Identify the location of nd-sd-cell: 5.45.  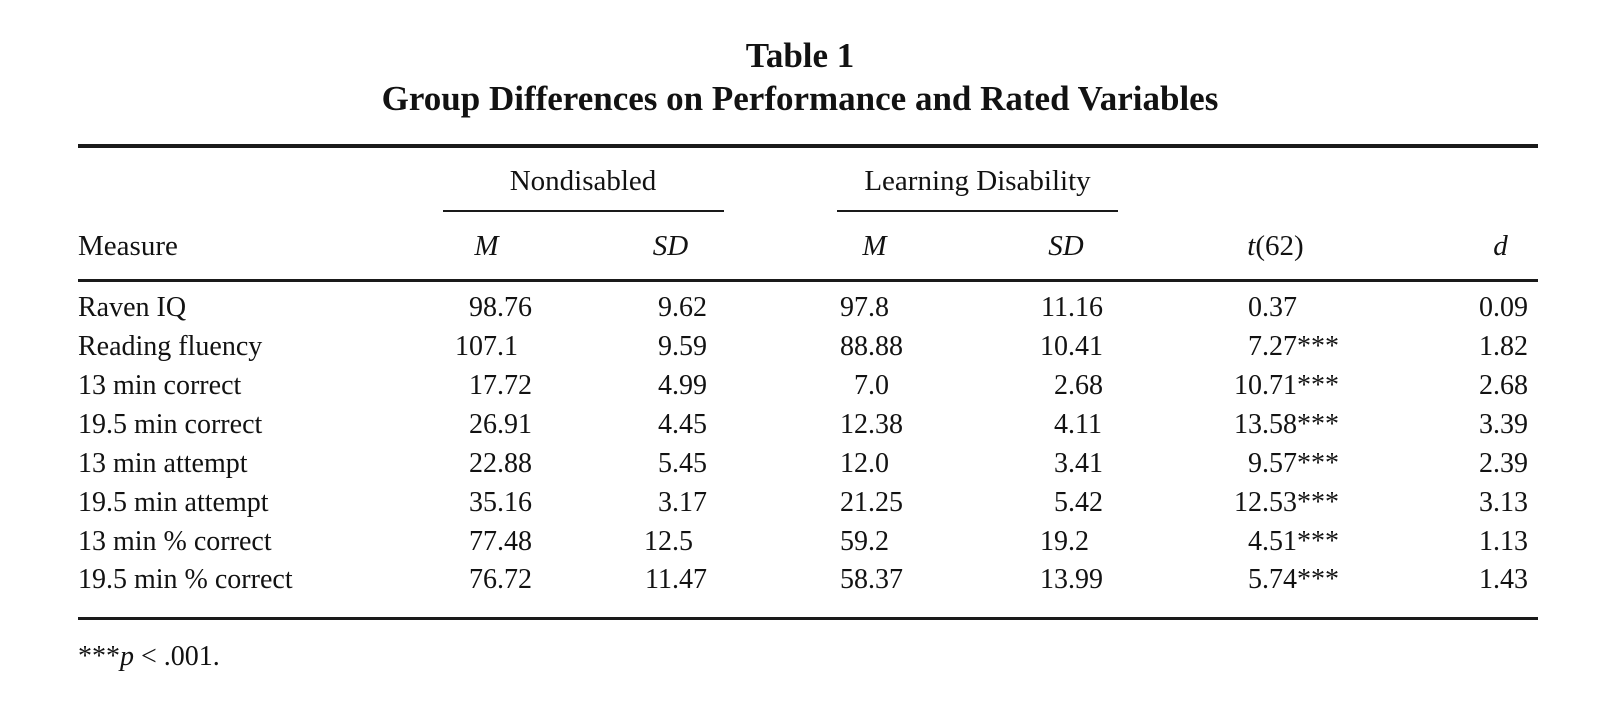
(682, 463).